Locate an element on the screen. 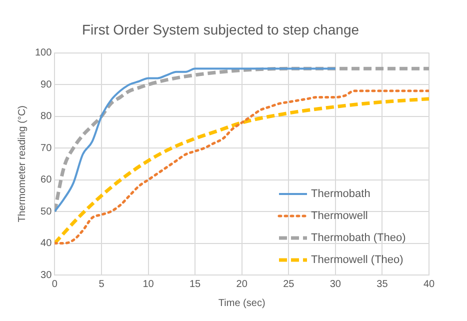 This screenshot has height=321, width=467. y-tick-label: 70 is located at coordinates (46, 148).